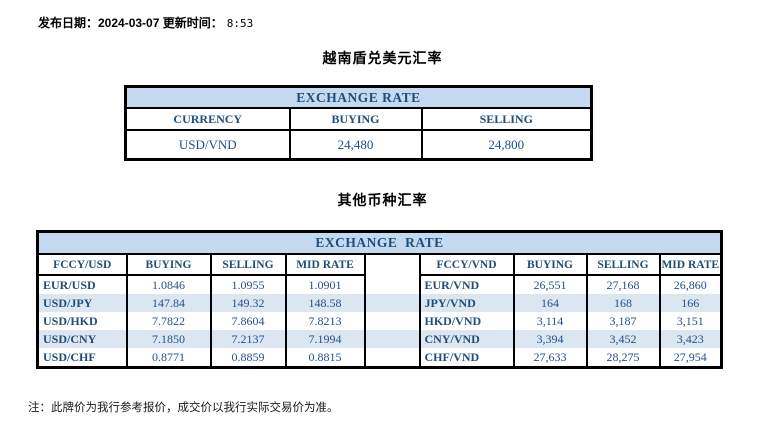 This screenshot has height=445, width=765. Describe the element at coordinates (466, 358) in the screenshot. I see `currency-pair-cell: CHF/VND` at that location.